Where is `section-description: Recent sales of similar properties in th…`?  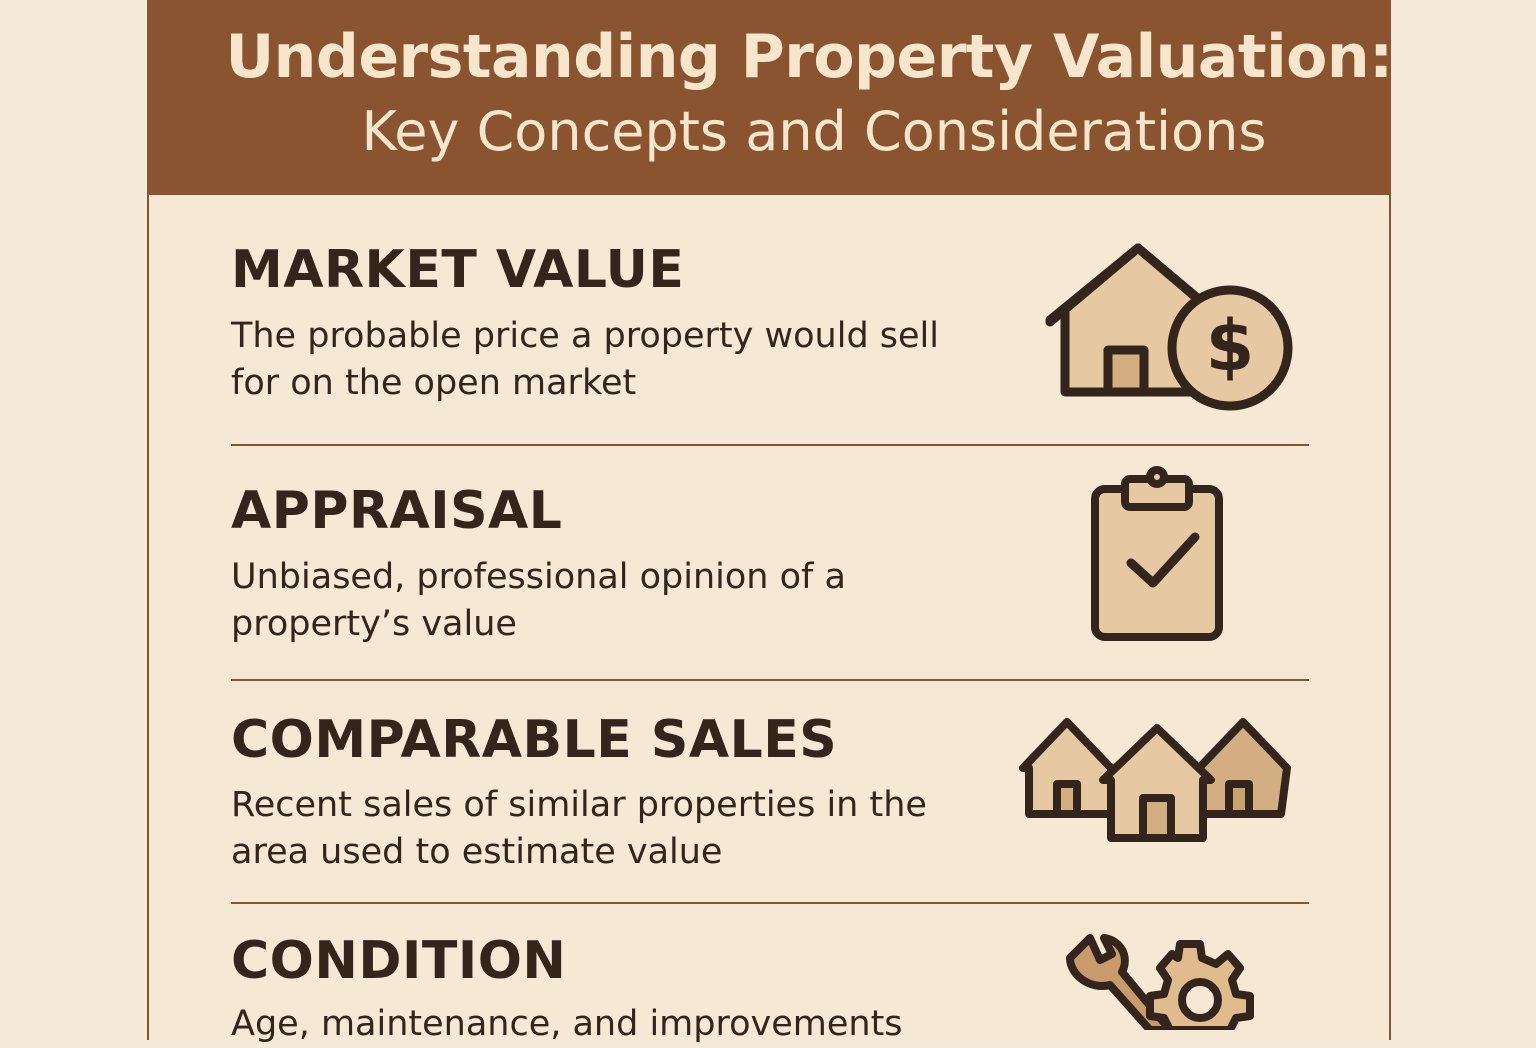 section-description: Recent sales of similar properties in th… is located at coordinates (579, 828).